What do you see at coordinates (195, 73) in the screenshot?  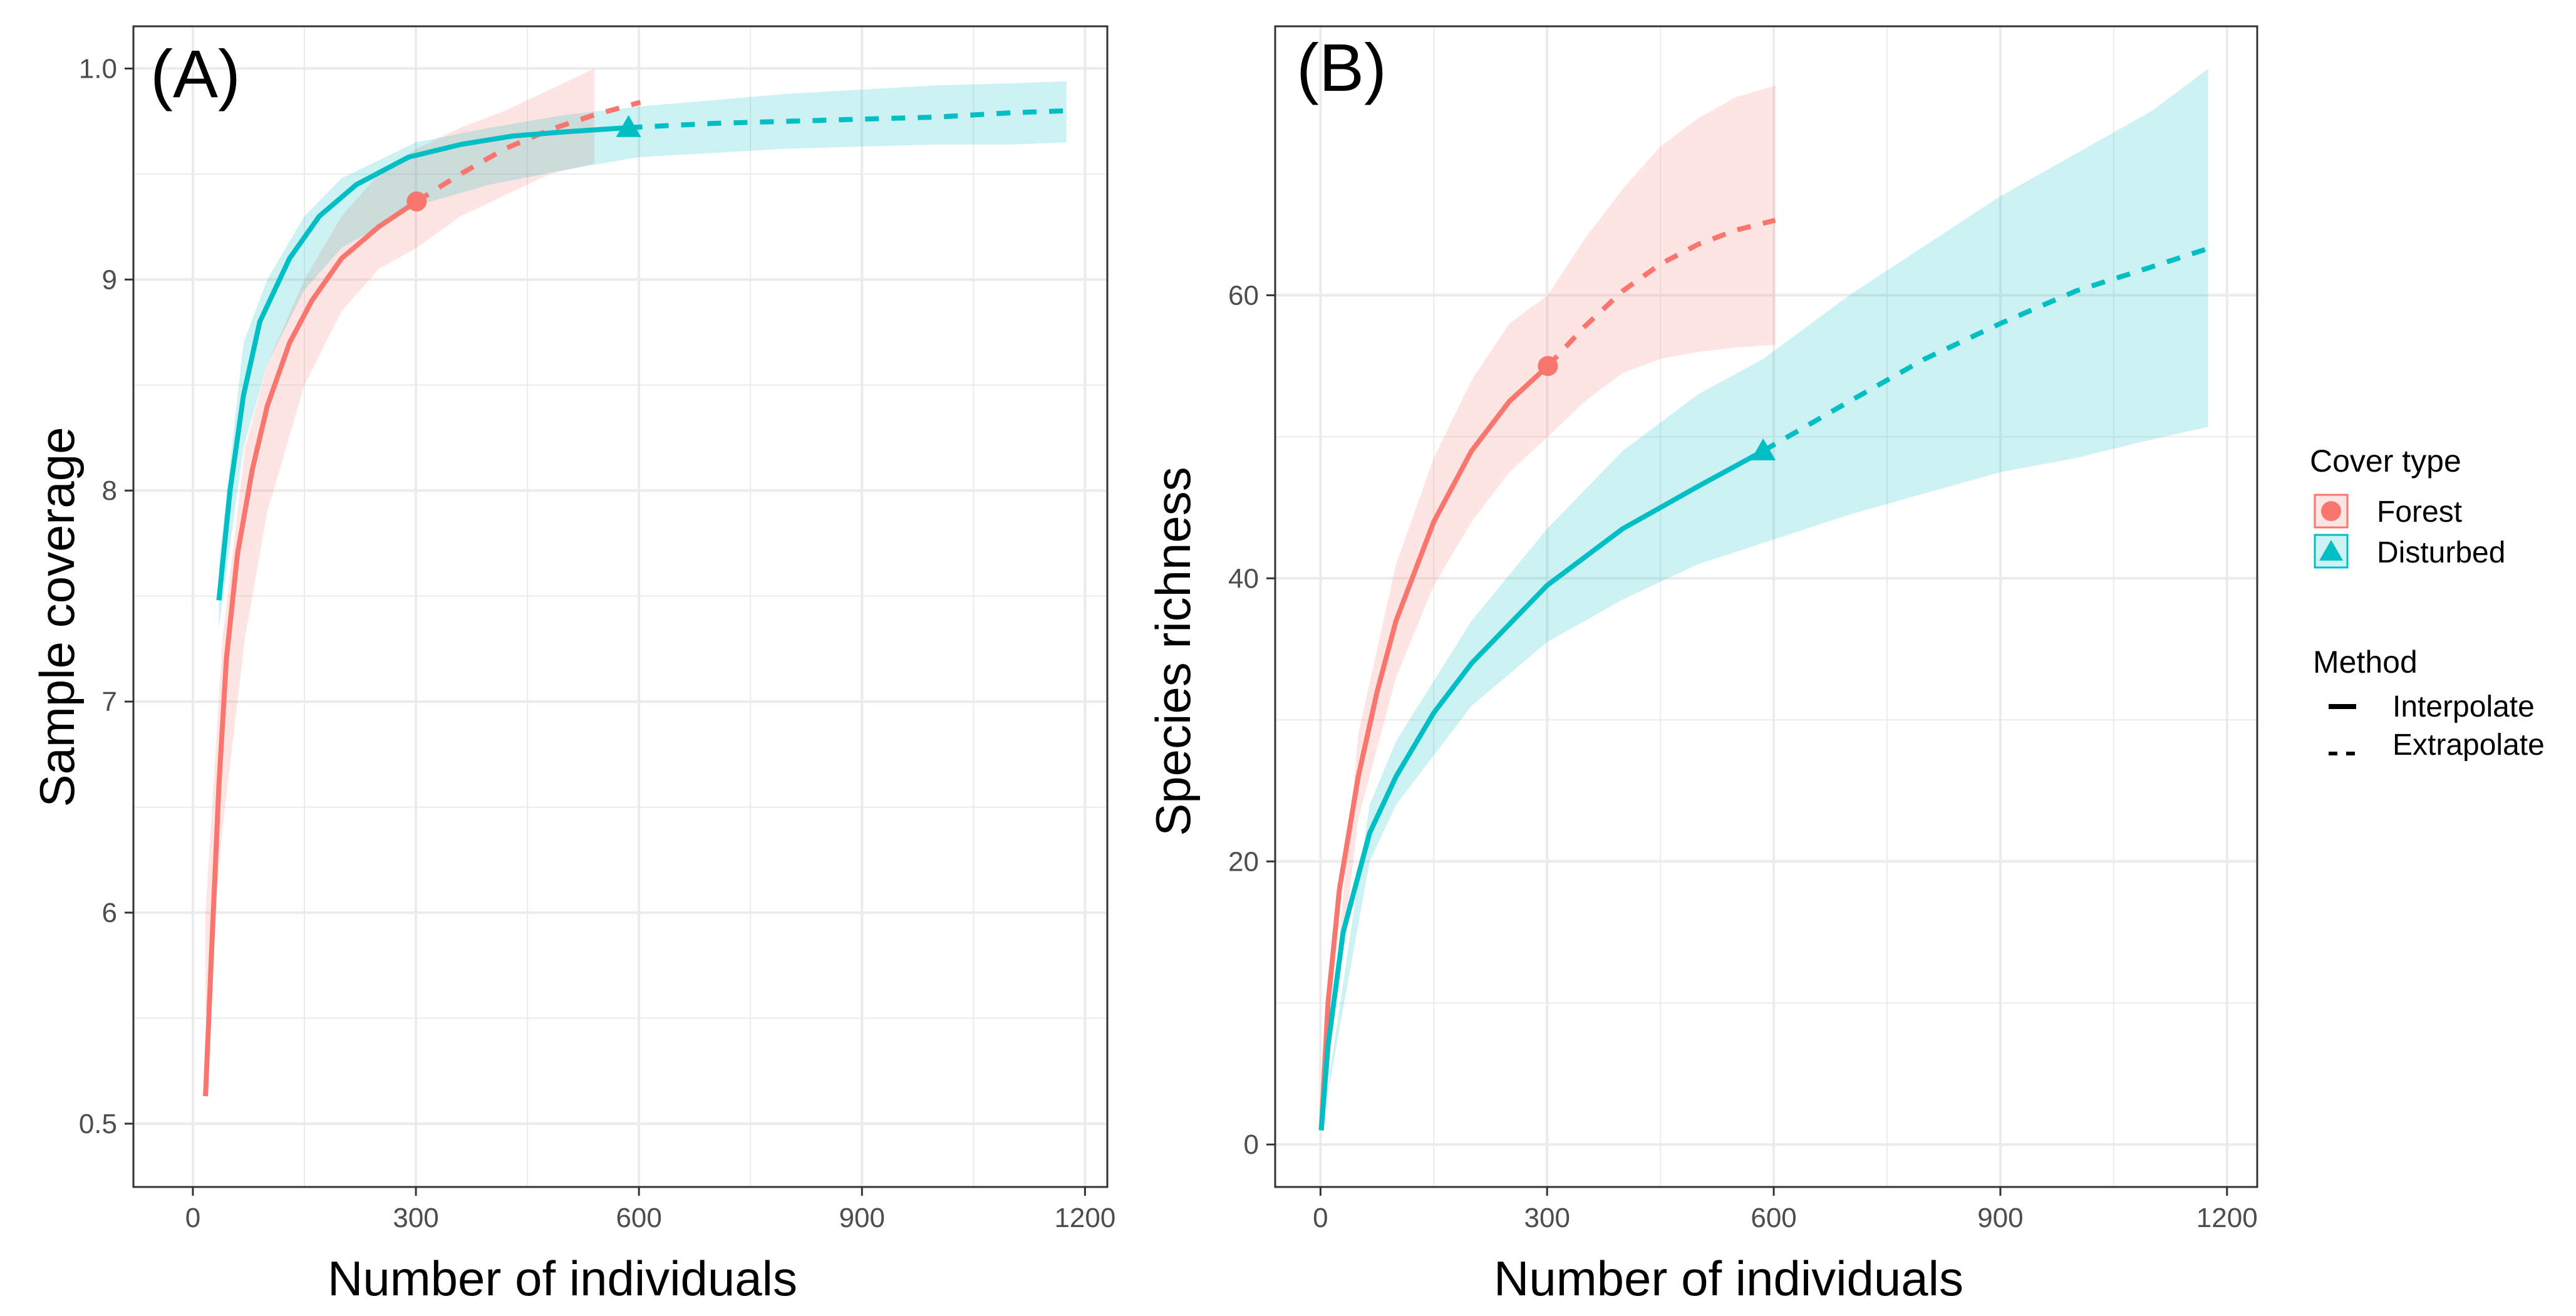 I see `panel-a-label: (A)` at bounding box center [195, 73].